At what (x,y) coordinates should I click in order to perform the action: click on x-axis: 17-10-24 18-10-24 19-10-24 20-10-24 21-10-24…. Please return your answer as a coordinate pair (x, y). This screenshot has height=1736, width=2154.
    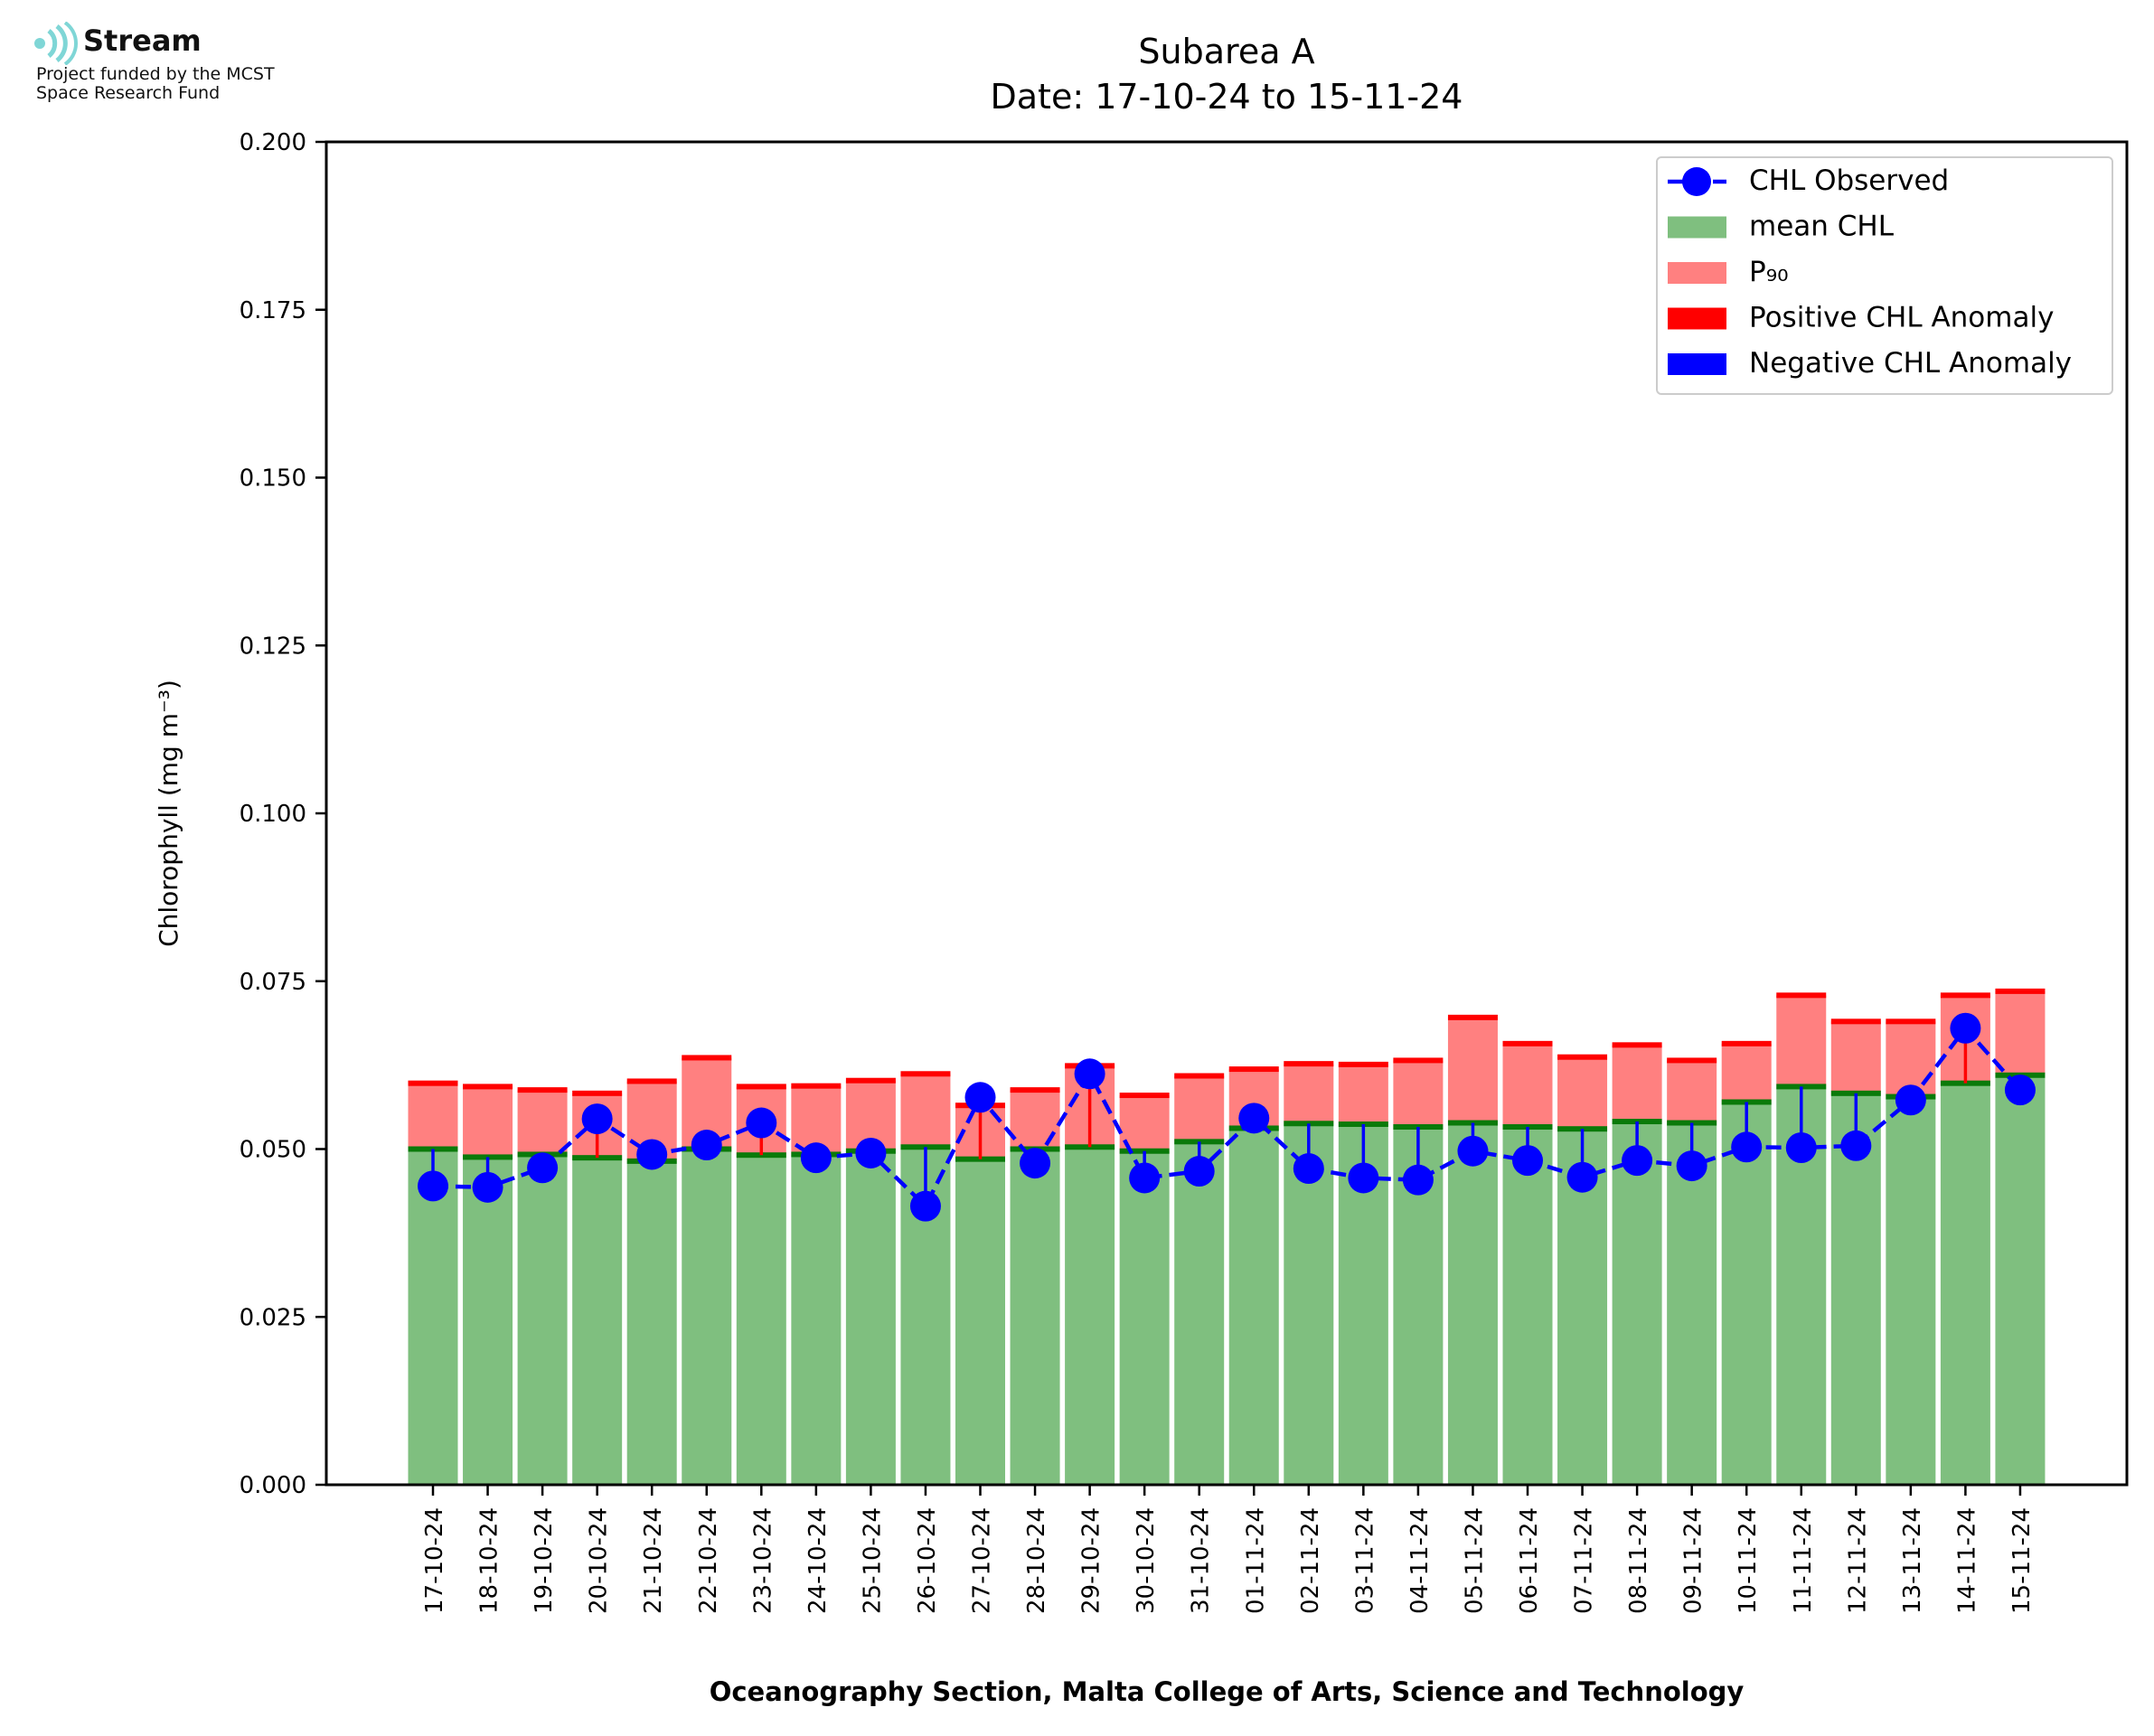
    Looking at the image, I should click on (1228, 1550).